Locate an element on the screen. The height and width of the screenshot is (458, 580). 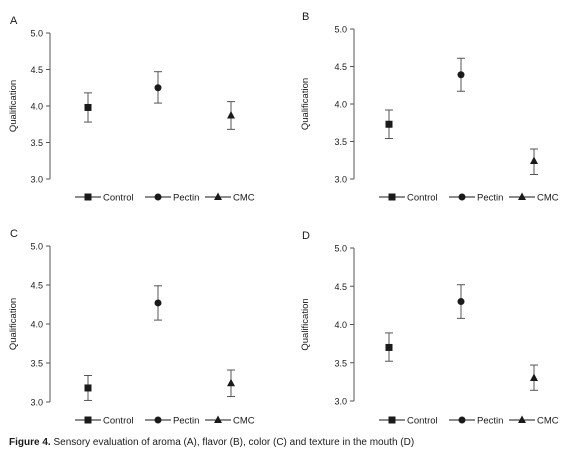
panel-d-legend-marker-pectin is located at coordinates (462, 420).